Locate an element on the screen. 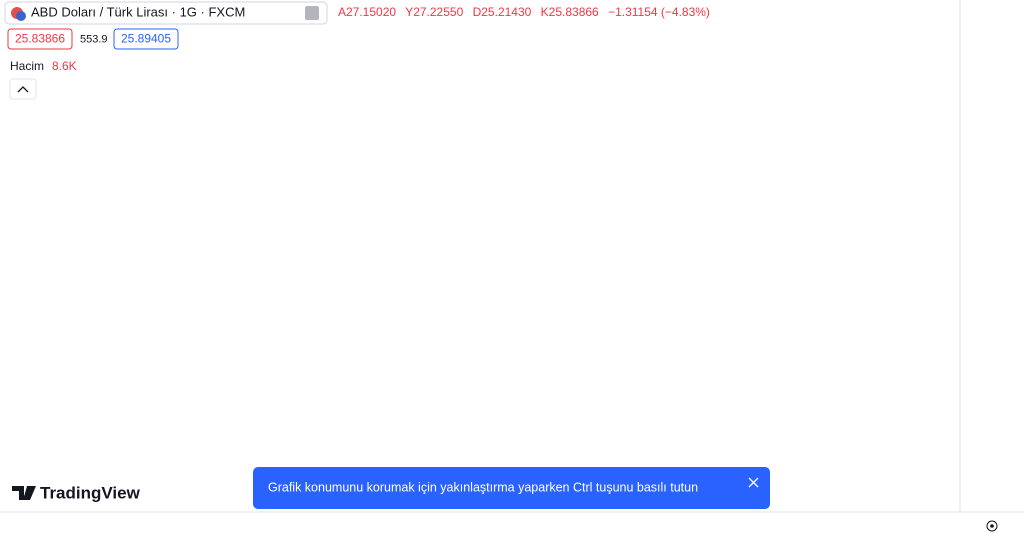  ohlc-high: Y27.22550 is located at coordinates (434, 12).